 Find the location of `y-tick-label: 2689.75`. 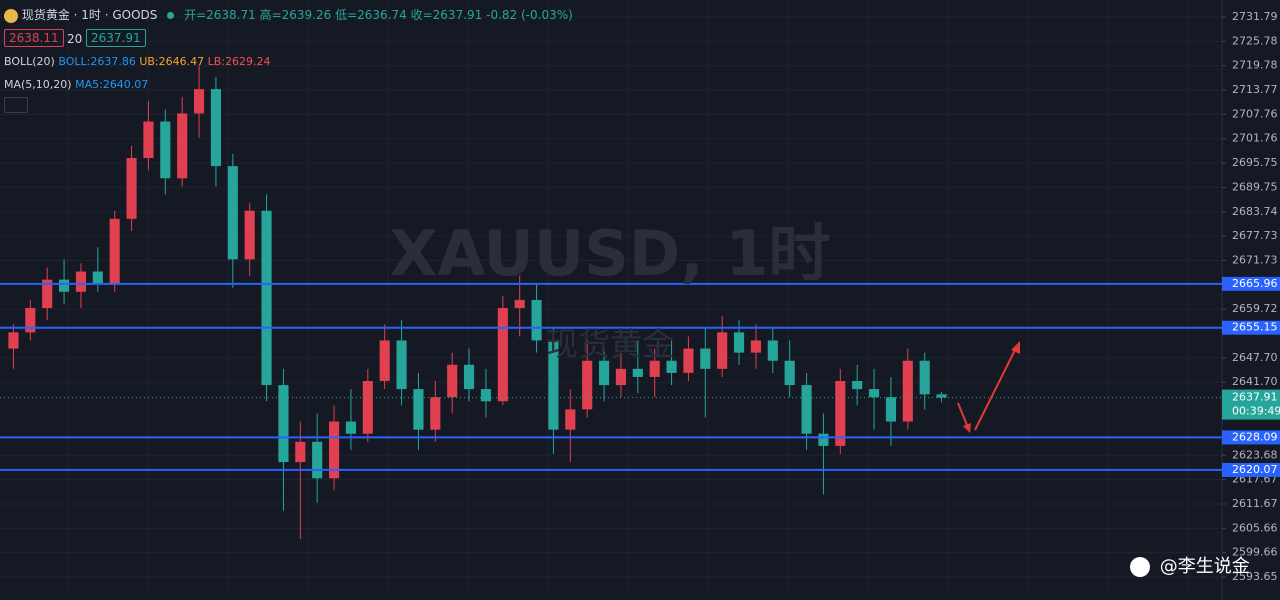

y-tick-label: 2689.75 is located at coordinates (1255, 186).